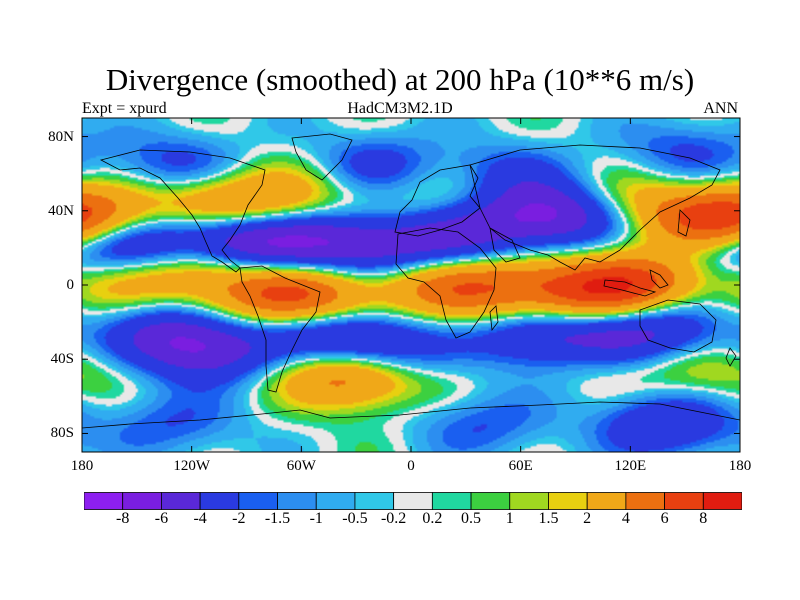 The width and height of the screenshot is (800, 600). What do you see at coordinates (587, 518) in the screenshot?
I see `colorbar-label-12: 2` at bounding box center [587, 518].